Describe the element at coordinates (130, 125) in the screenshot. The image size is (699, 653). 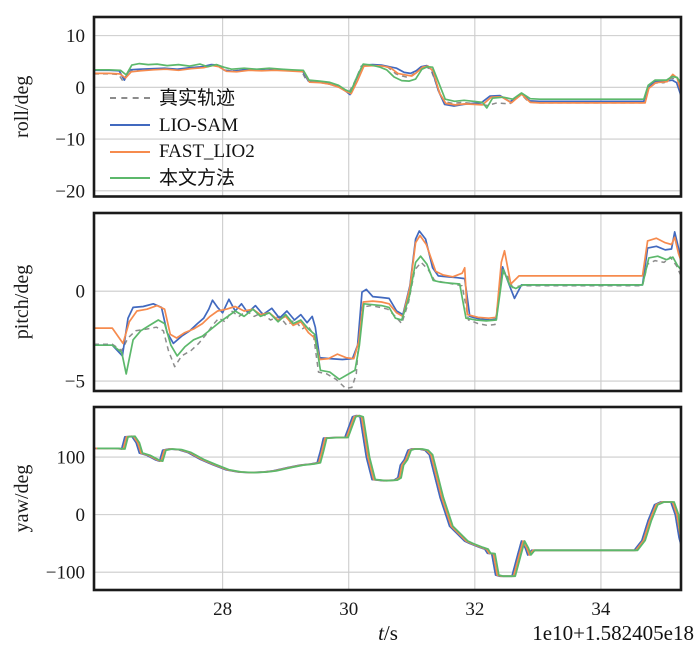
I see `legend-line-lio-sam-icon` at that location.